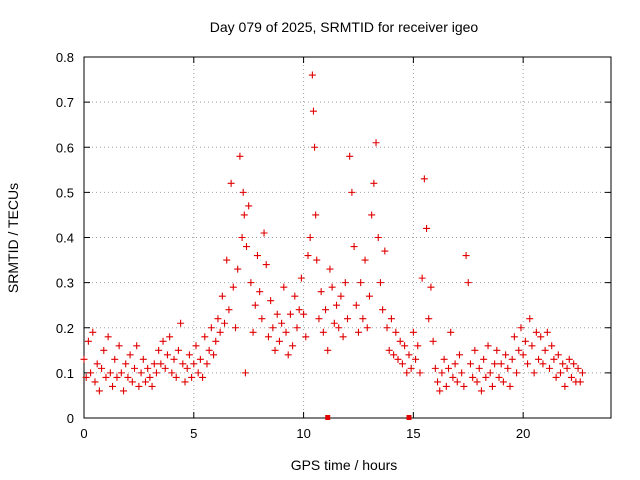 Image resolution: width=640 pixels, height=480 pixels. Describe the element at coordinates (65, 373) in the screenshot. I see `y-tick-label: 0.1` at that location.